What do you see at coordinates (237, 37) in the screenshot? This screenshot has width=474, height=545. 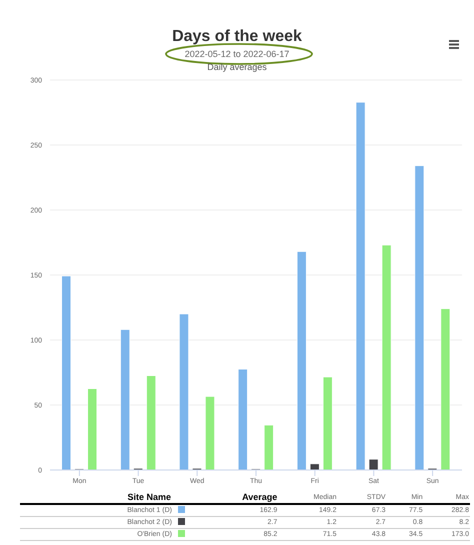 I see `chart-title: Days of the week` at bounding box center [237, 37].